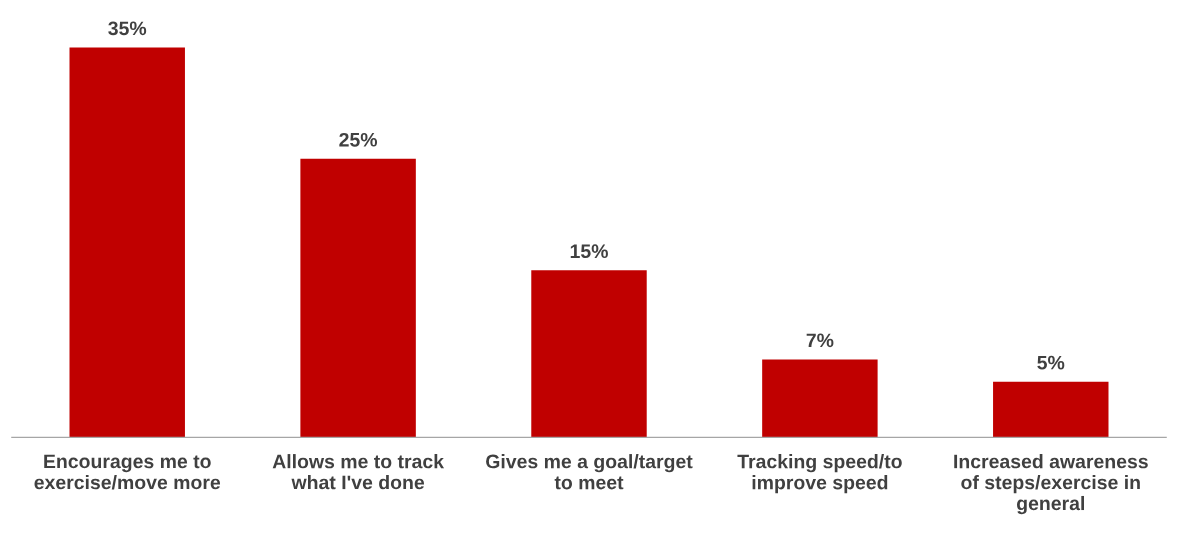  I want to click on x-tick-label: Increased awareness of steps/exercise in general, so click(1051, 484).